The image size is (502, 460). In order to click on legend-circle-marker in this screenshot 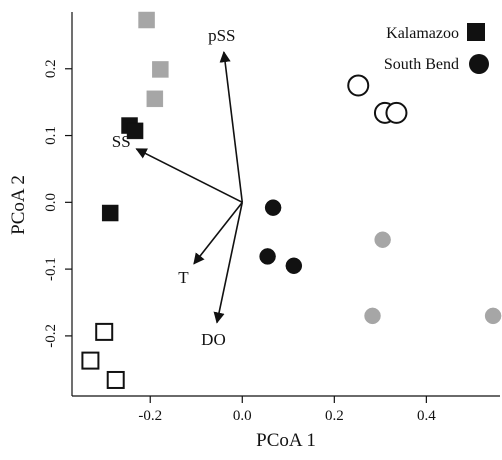, I will do `click(479, 64)`.